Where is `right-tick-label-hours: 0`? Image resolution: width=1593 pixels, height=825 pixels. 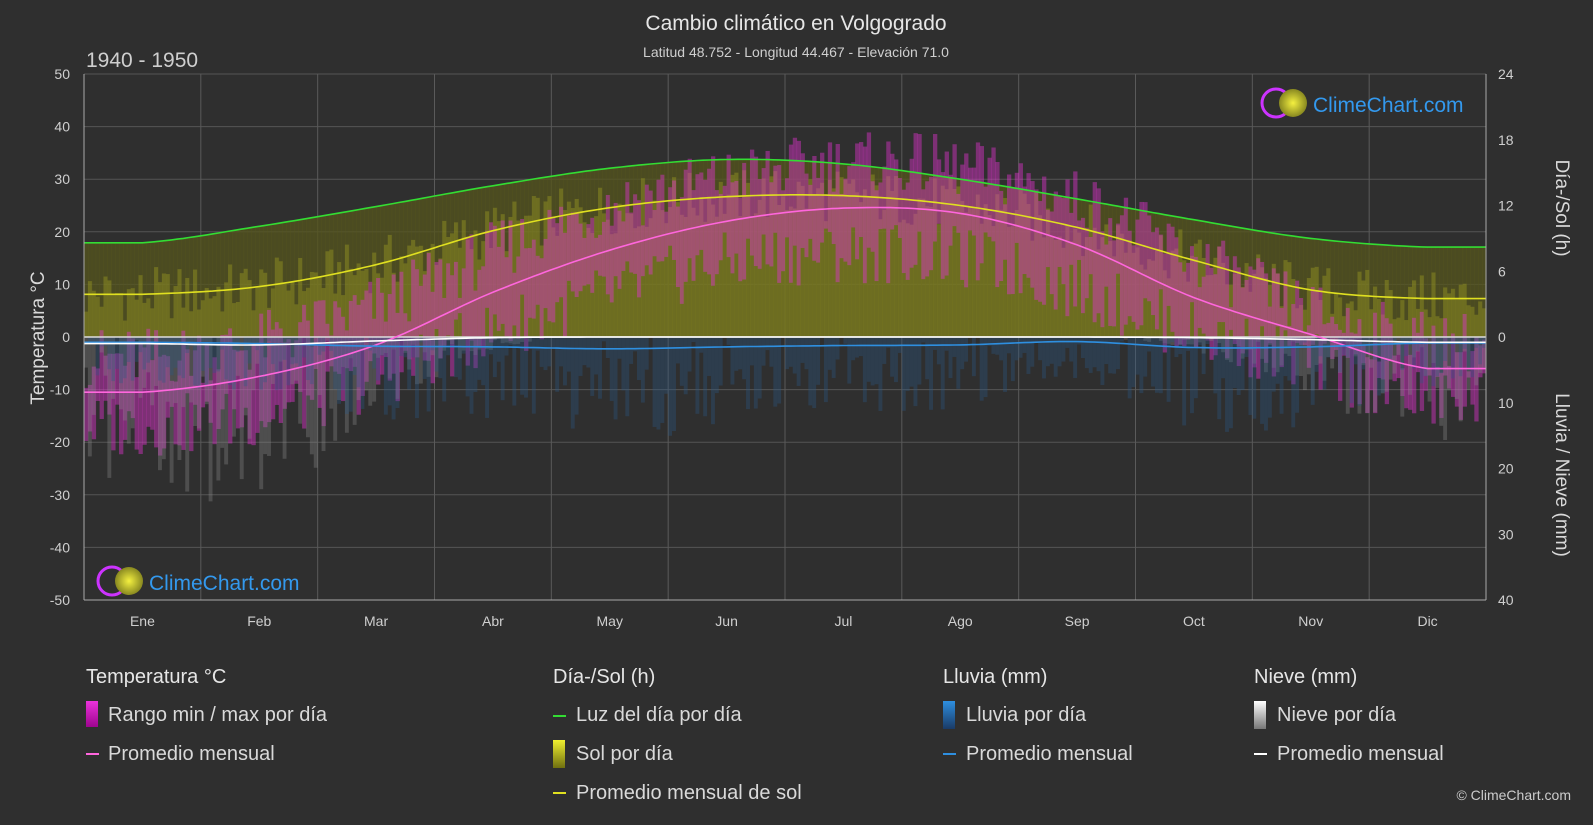
right-tick-label-hours: 0 is located at coordinates (1502, 337).